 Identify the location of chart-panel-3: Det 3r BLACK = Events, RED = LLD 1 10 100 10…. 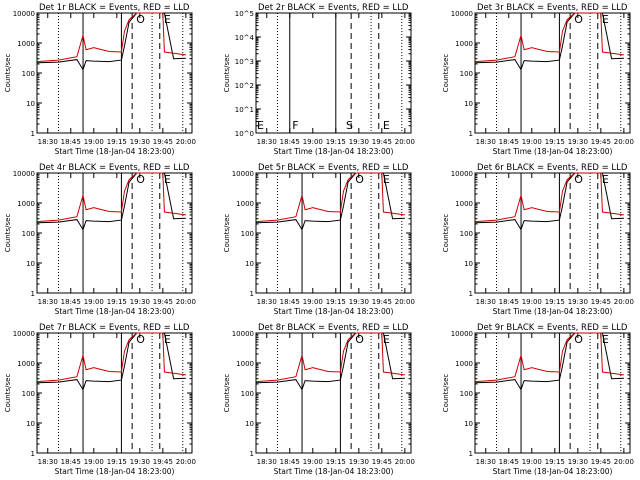
(538, 79).